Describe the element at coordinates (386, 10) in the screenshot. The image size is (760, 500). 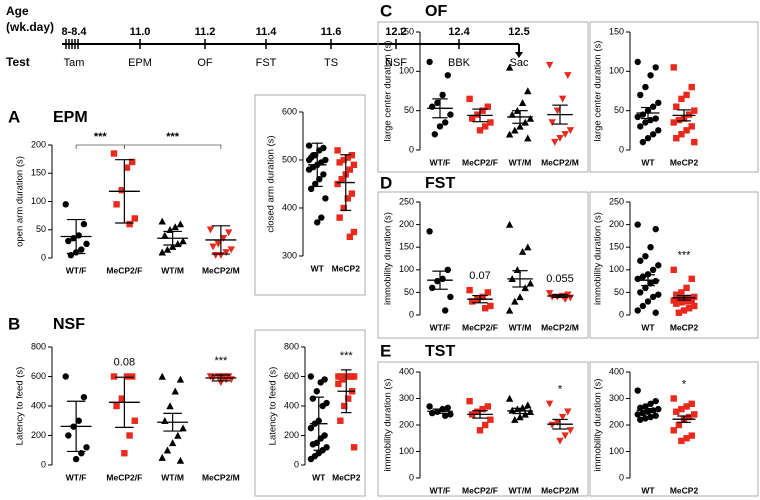
I see `panel-letter: C` at that location.